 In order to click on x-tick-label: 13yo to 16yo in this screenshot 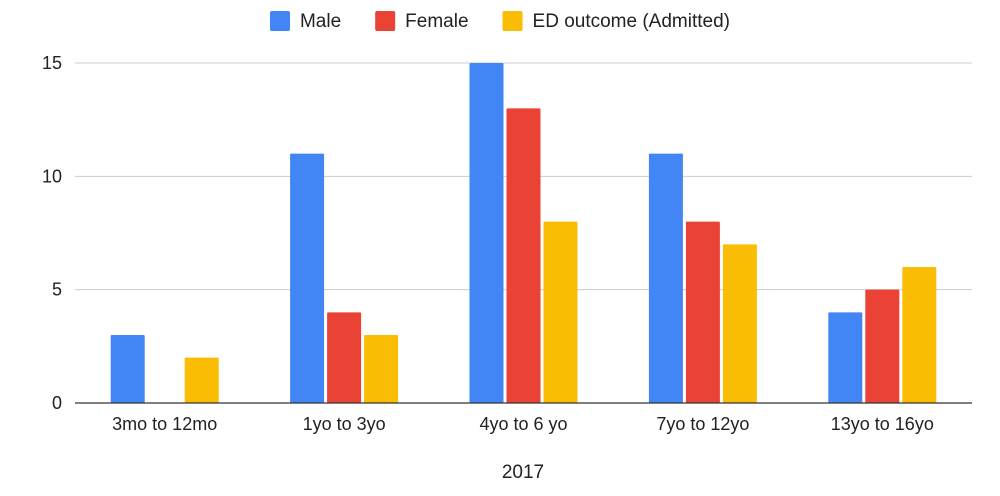, I will do `click(882, 424)`.